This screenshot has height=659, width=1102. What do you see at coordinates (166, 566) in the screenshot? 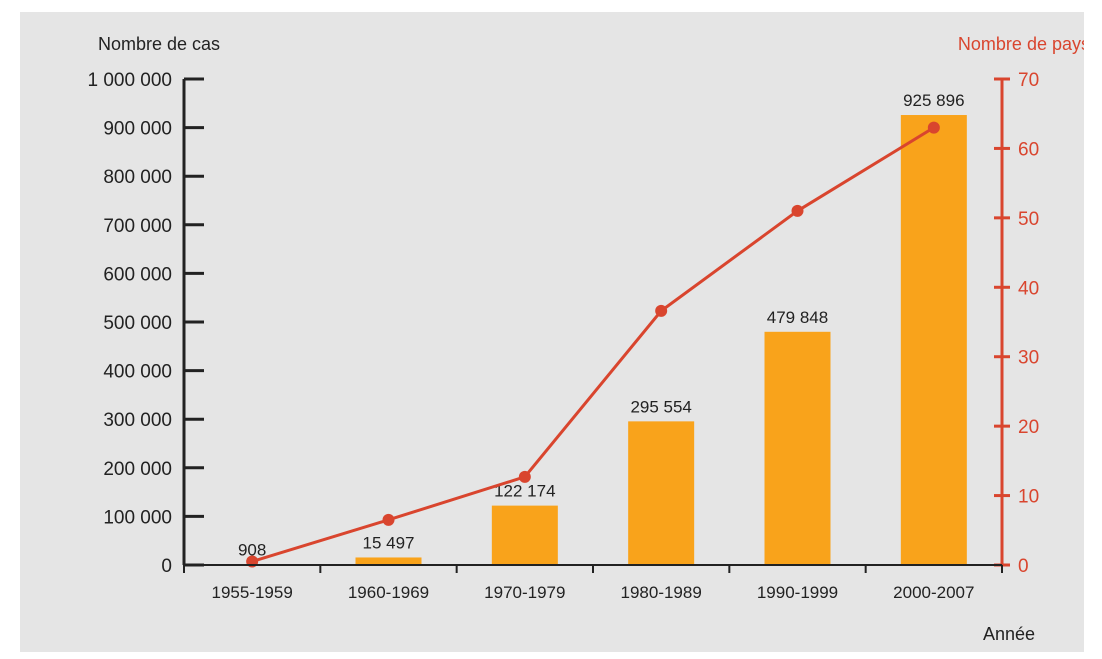
I see `left-tick-label: 0` at bounding box center [166, 566].